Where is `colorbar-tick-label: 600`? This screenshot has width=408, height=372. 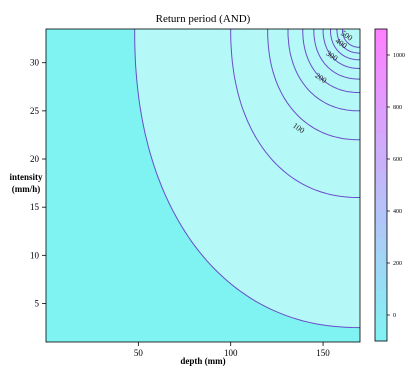 colorbar-tick-label: 600 is located at coordinates (397, 160).